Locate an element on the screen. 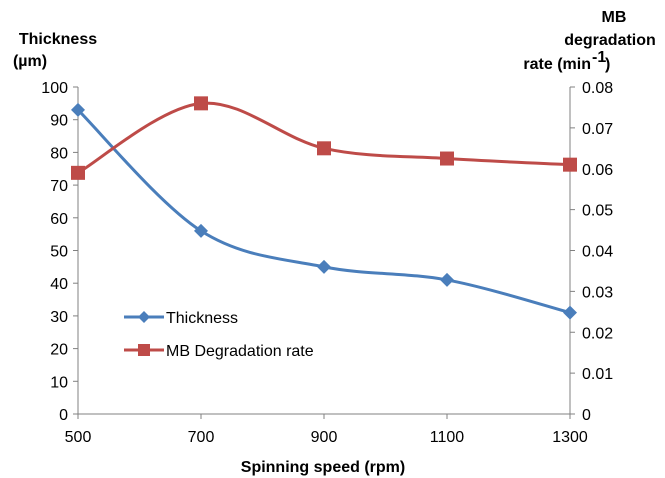 This screenshot has height=478, width=665. right-axis-title: MB degradation rate (min -1 ) is located at coordinates (589, 41).